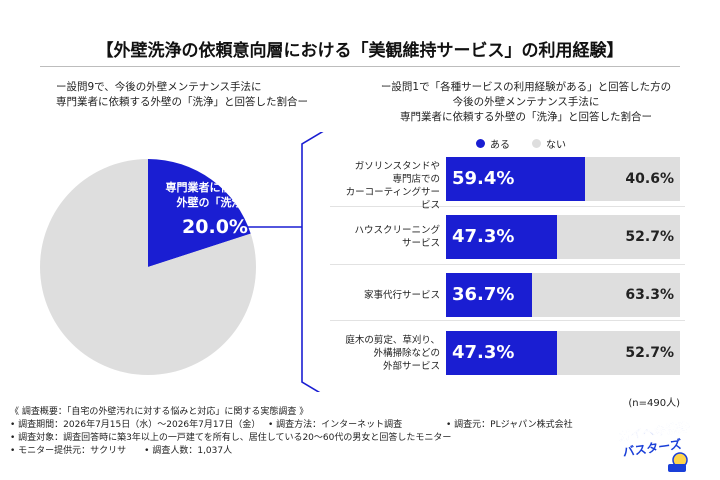 The width and height of the screenshot is (720, 480). I want to click on footnote-overview: 《 調査概要：「自宅の外壁汚れに対する悩みと対応」に関する実態調査 》, so click(159, 412).